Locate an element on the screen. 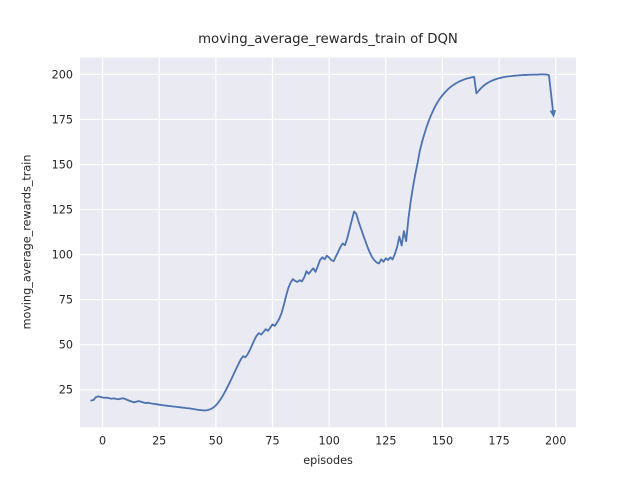 This screenshot has height=480, width=640. line-end-arrowhead is located at coordinates (553, 113).